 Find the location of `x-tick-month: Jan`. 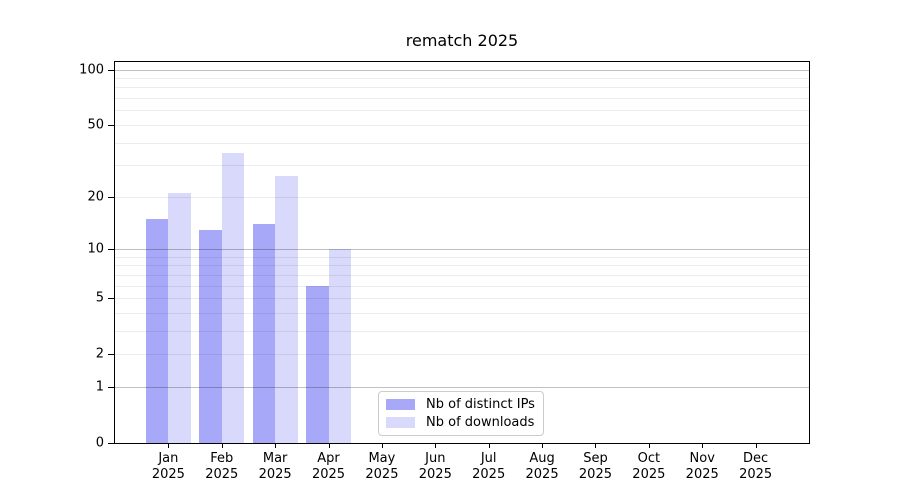

x-tick-month: Jan is located at coordinates (168, 458).